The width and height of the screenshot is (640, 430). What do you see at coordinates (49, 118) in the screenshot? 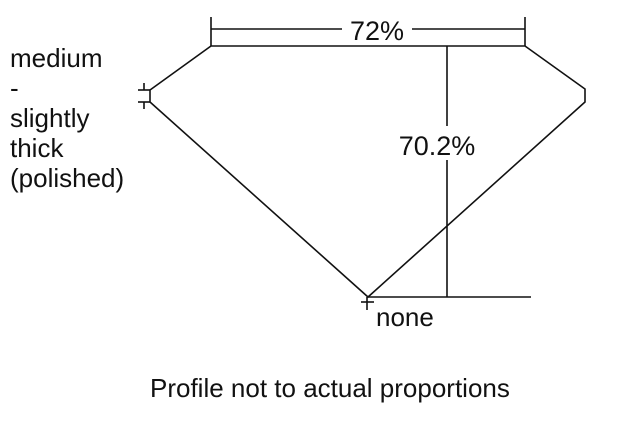
I see `girdle-label-line: slightly` at bounding box center [49, 118].